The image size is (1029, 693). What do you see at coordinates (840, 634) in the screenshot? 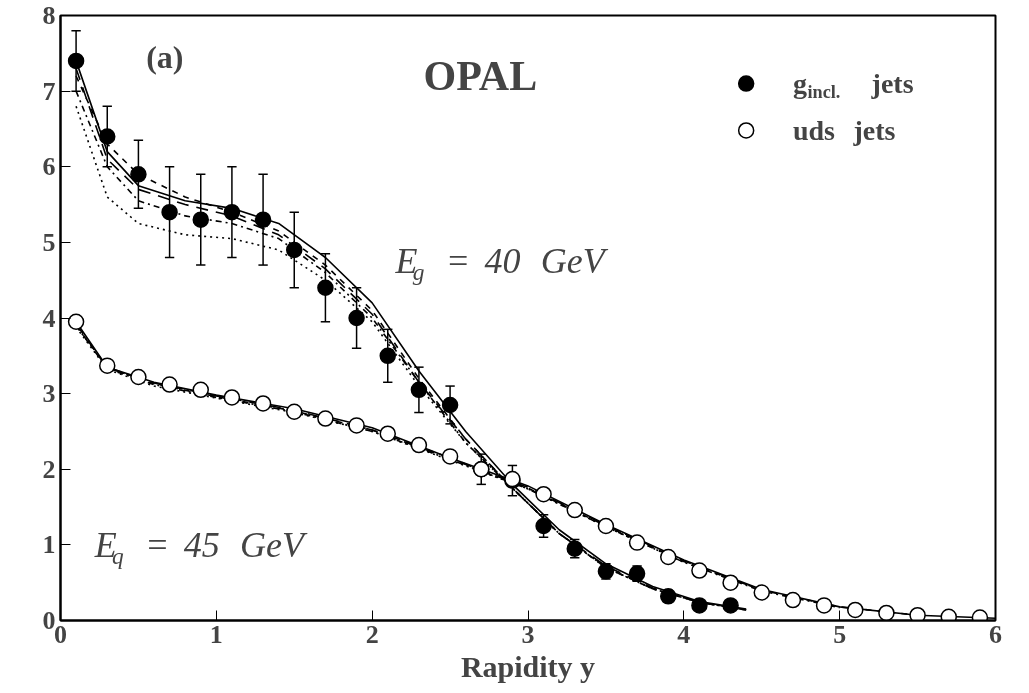
I see `x-tick-label: 5` at bounding box center [840, 634].